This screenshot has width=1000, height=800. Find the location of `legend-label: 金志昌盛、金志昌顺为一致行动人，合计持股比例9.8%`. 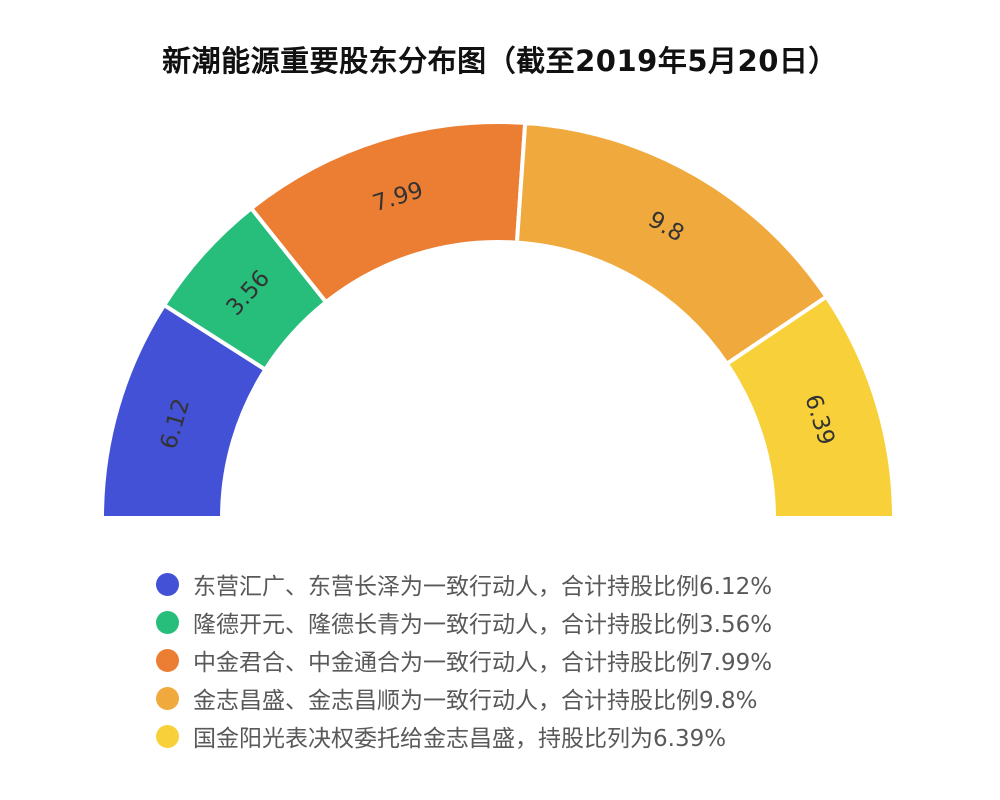

legend-label: 金志昌盛、金志昌顺为一致行动人，合计持股比例9.8% is located at coordinates (475, 701).